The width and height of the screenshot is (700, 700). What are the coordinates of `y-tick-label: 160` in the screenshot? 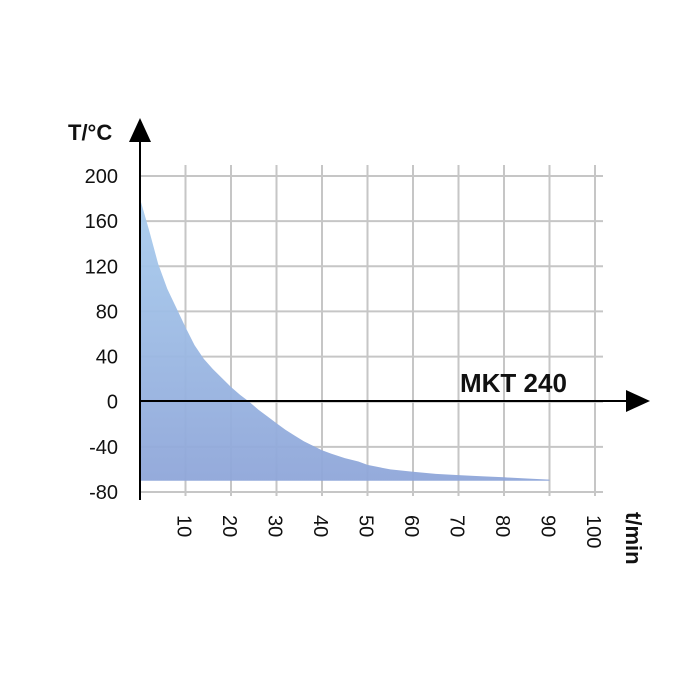 It's located at (101, 222).